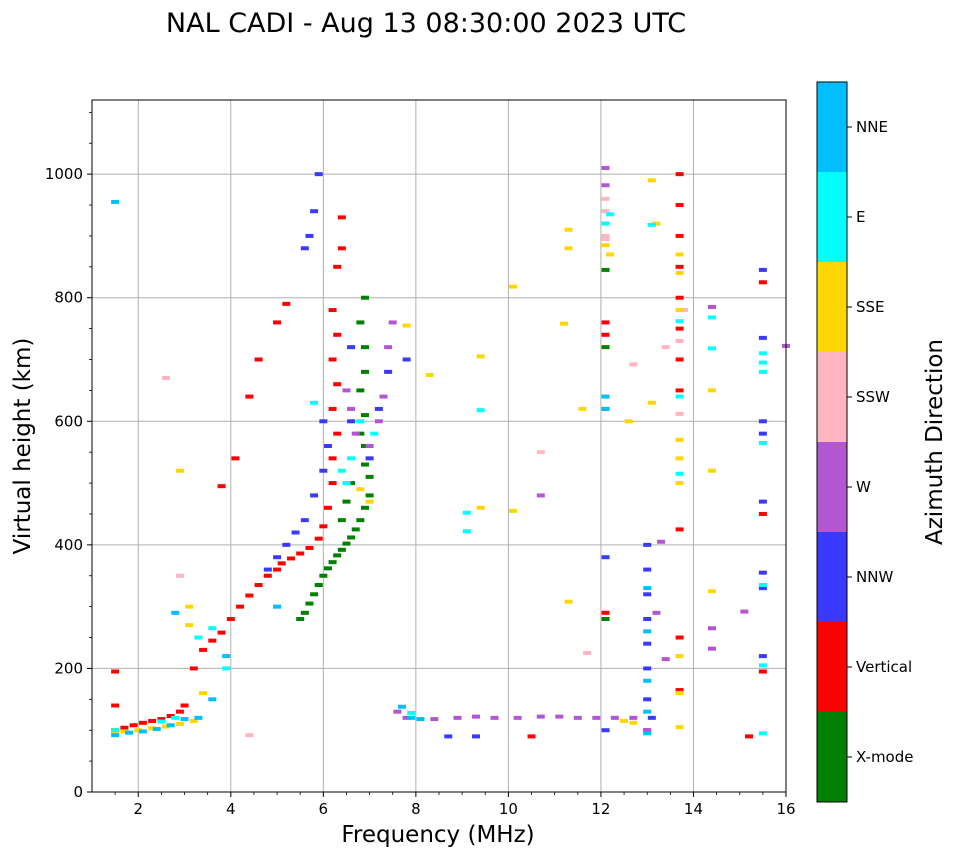  Describe the element at coordinates (864, 442) in the screenshot. I see `colorbar: X-mode Vertical NNW W SSW SSE E NNE` at that location.